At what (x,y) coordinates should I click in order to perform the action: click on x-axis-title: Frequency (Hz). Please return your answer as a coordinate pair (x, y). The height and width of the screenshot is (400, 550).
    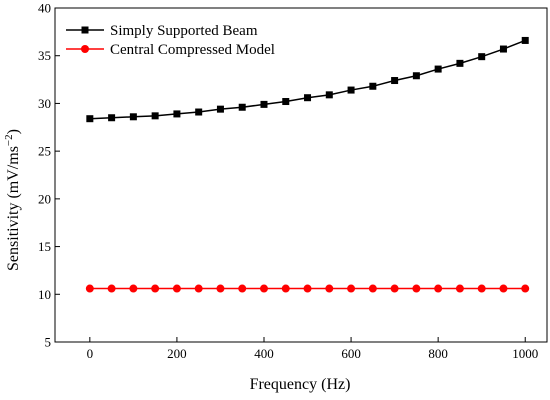
    Looking at the image, I should click on (300, 384).